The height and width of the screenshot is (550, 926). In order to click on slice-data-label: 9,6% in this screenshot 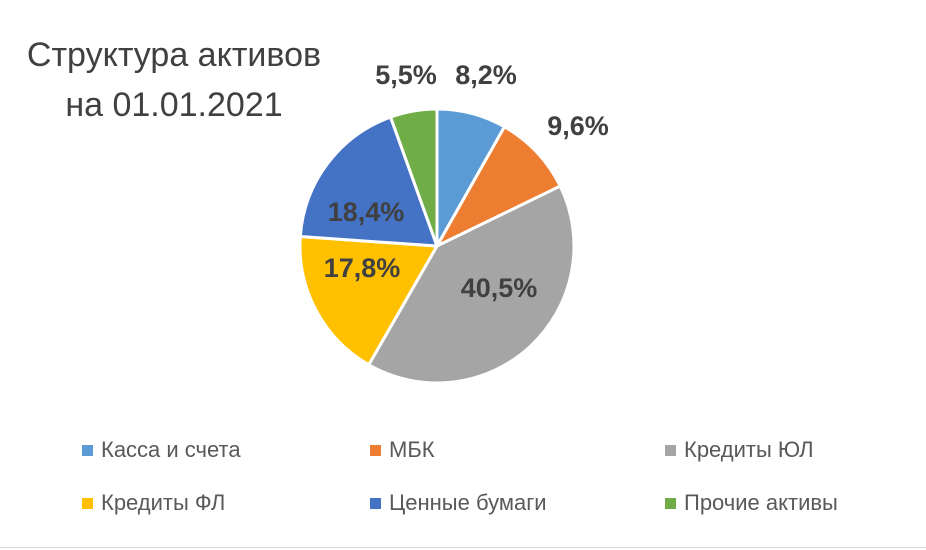, I will do `click(578, 126)`.